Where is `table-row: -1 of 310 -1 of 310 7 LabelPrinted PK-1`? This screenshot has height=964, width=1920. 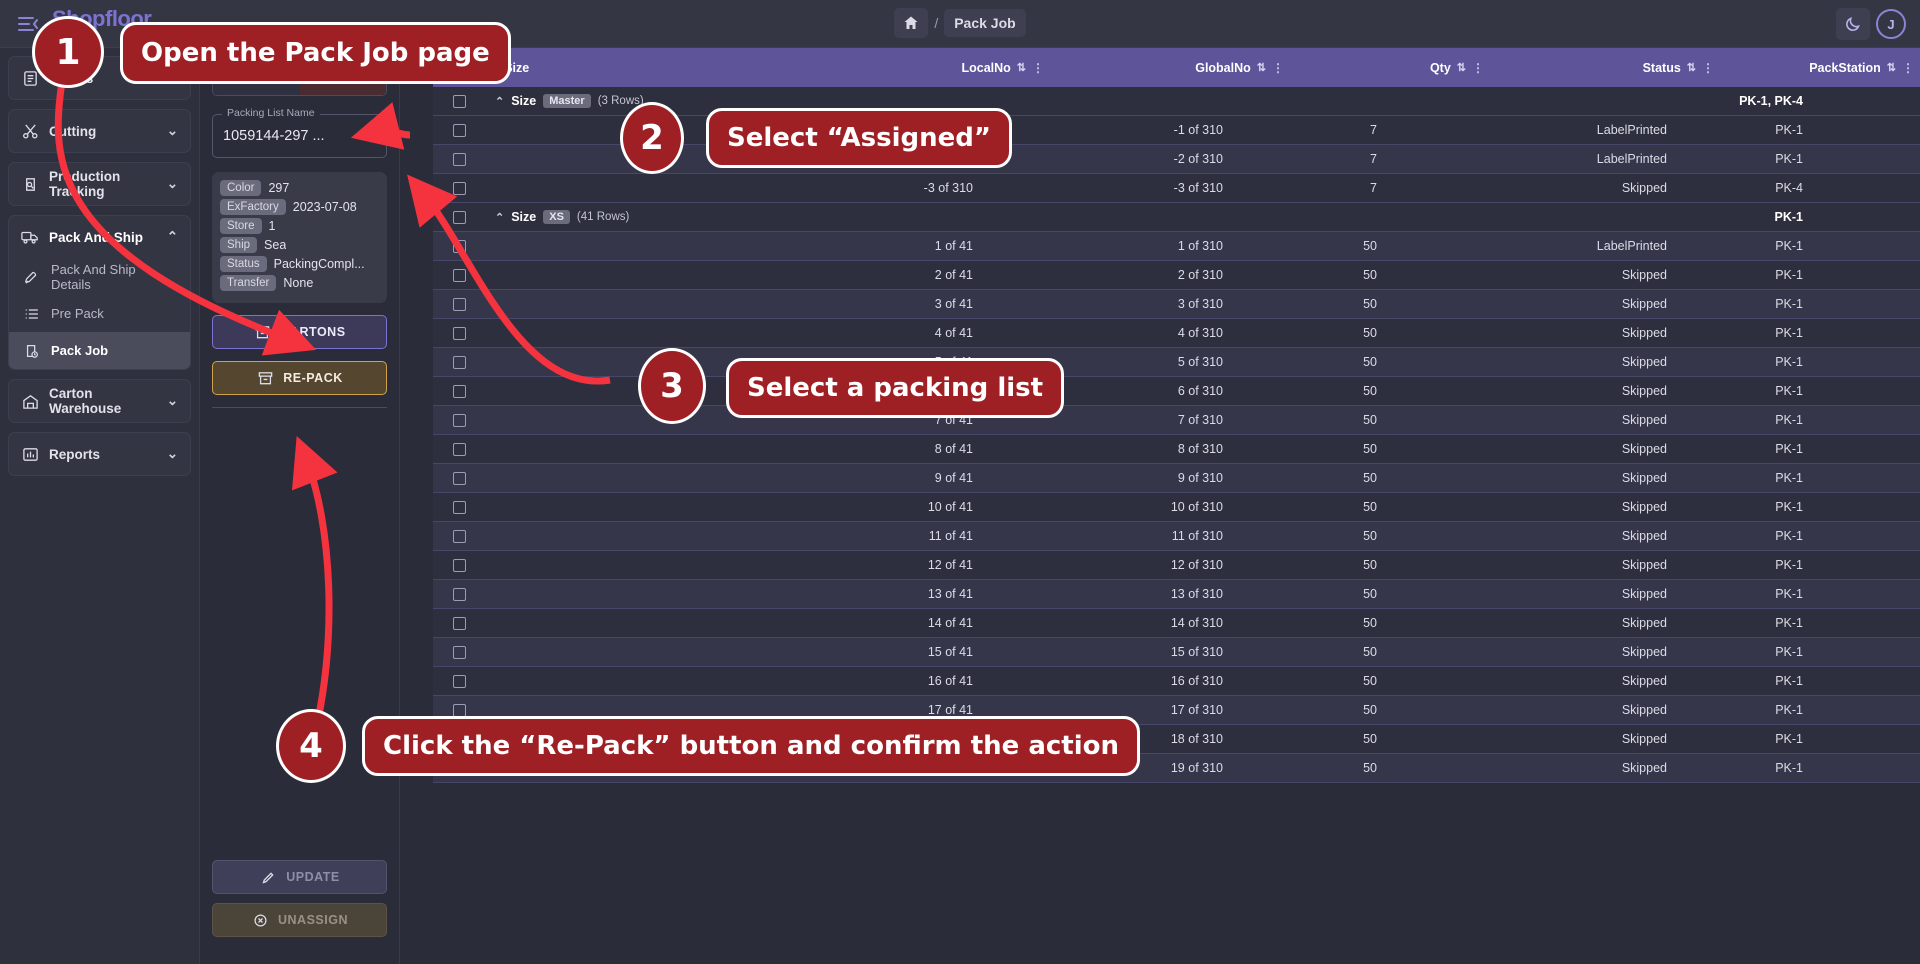 table-row: -1 of 310 -1 of 310 7 LabelPrinted PK-1 is located at coordinates (1176, 130).